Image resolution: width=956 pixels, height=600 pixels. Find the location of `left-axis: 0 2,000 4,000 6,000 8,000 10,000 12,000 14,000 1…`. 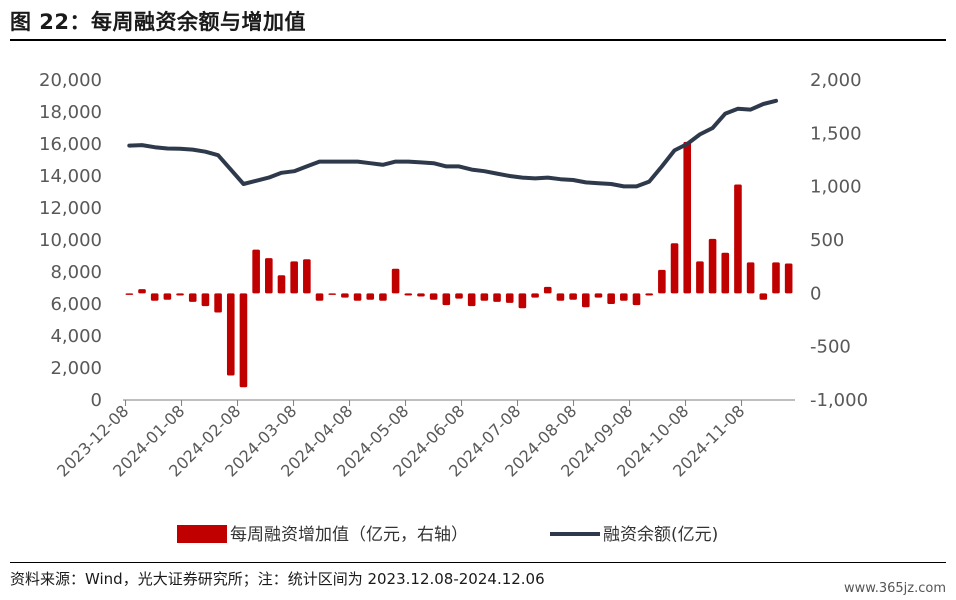

left-axis: 0 2,000 4,000 6,000 8,000 10,000 12,000 14,000 1… is located at coordinates (70, 240).